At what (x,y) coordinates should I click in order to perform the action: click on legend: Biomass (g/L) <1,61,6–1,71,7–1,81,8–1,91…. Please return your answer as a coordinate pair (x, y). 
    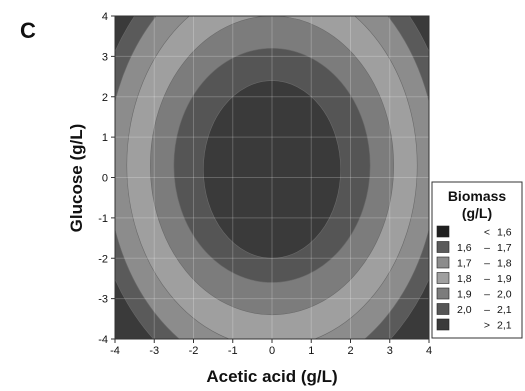
    Looking at the image, I should click on (477, 260).